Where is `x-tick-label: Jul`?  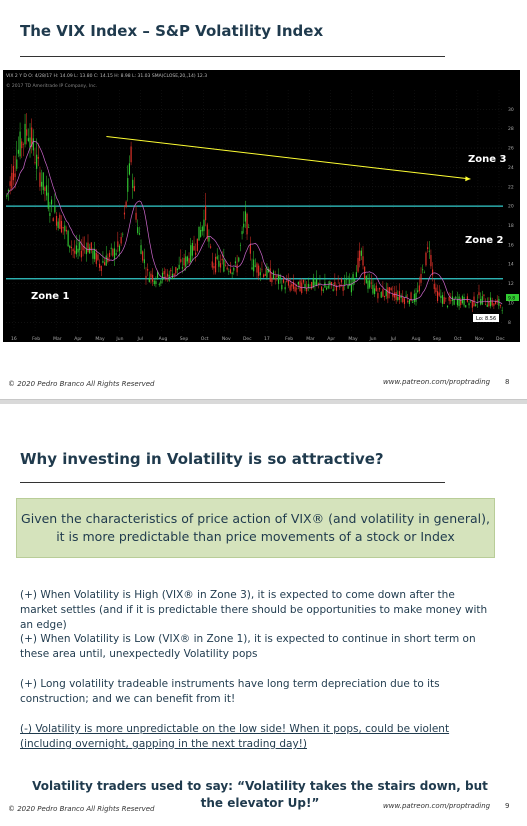
x-tick-label: Jul is located at coordinates (140, 339).